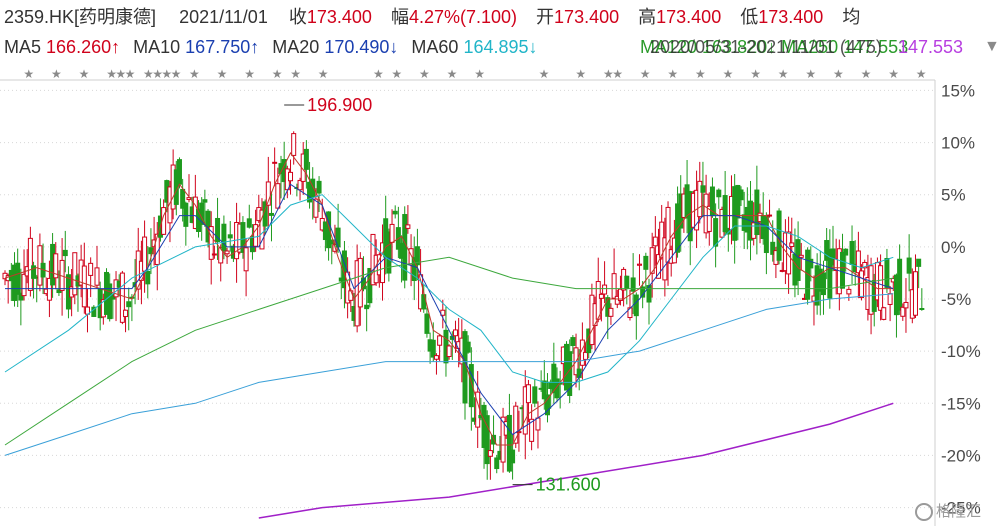 This screenshot has width=1004, height=526. Describe the element at coordinates (924, 512) in the screenshot. I see `gelonghui-logo-mark` at that location.